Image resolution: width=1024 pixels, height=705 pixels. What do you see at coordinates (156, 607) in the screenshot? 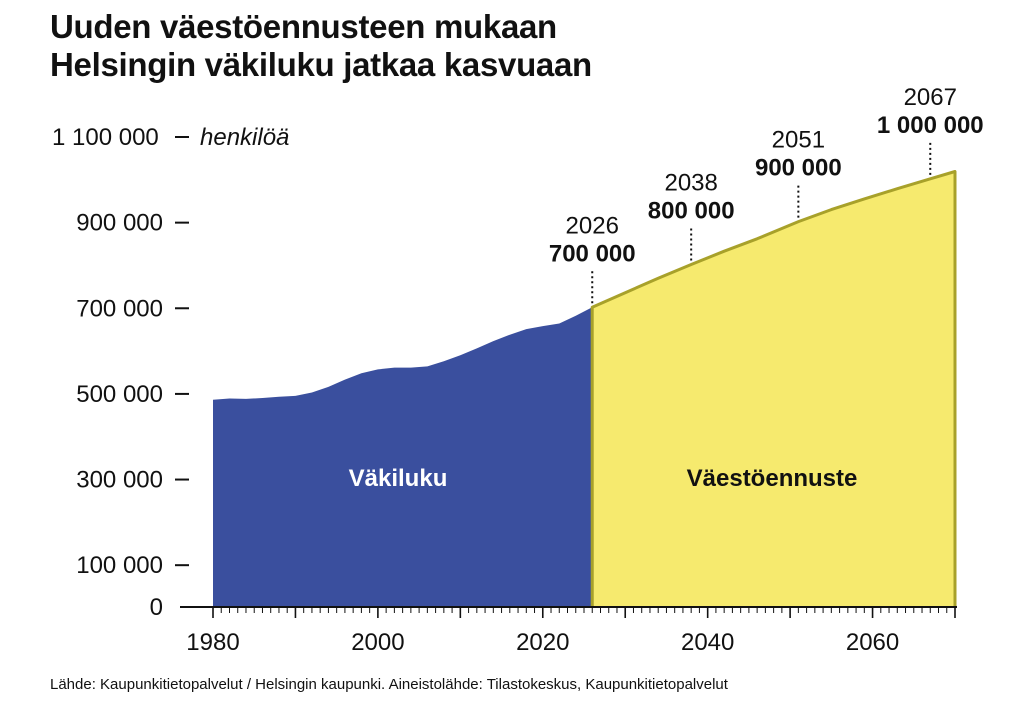
I see `y-tick-label: 0` at bounding box center [156, 607].